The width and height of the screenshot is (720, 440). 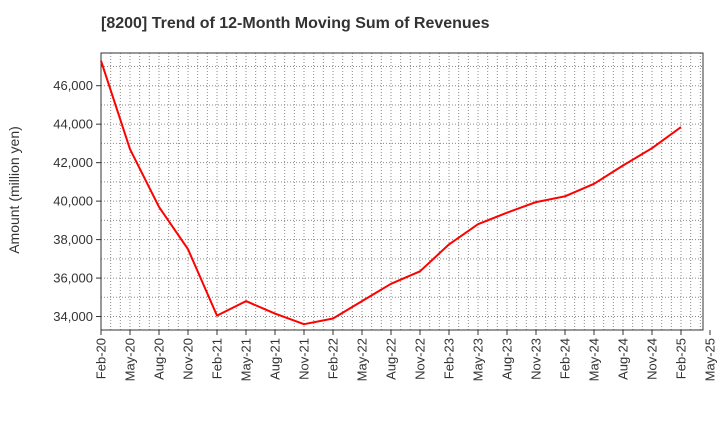 I want to click on x-tick-label: Feb-23, so click(x=449, y=358).